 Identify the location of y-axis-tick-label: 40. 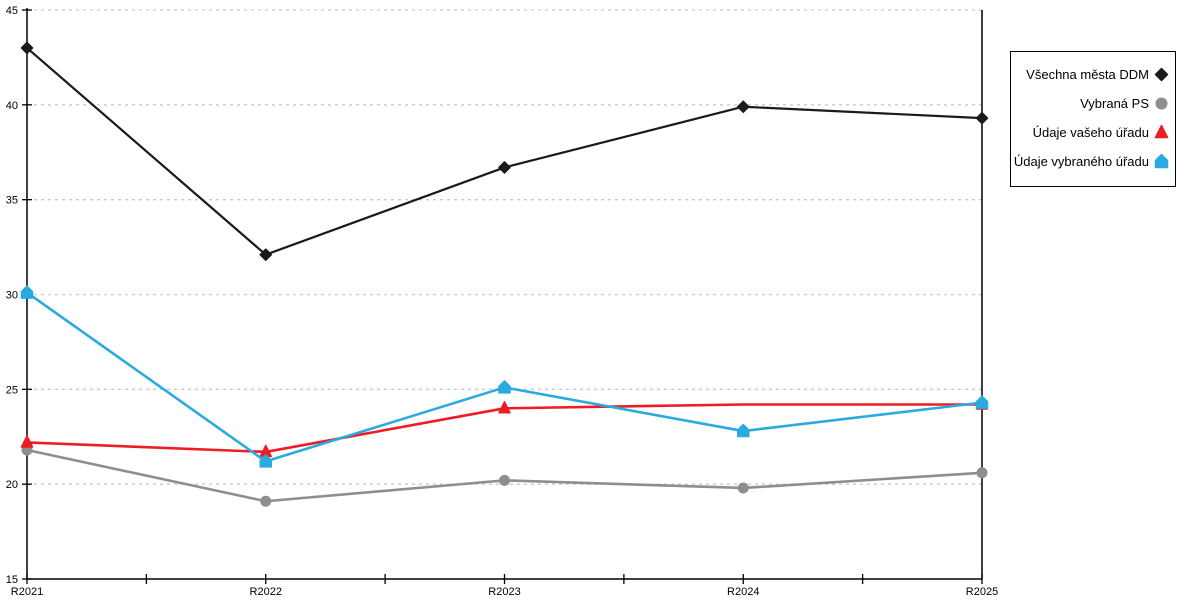
(12, 106).